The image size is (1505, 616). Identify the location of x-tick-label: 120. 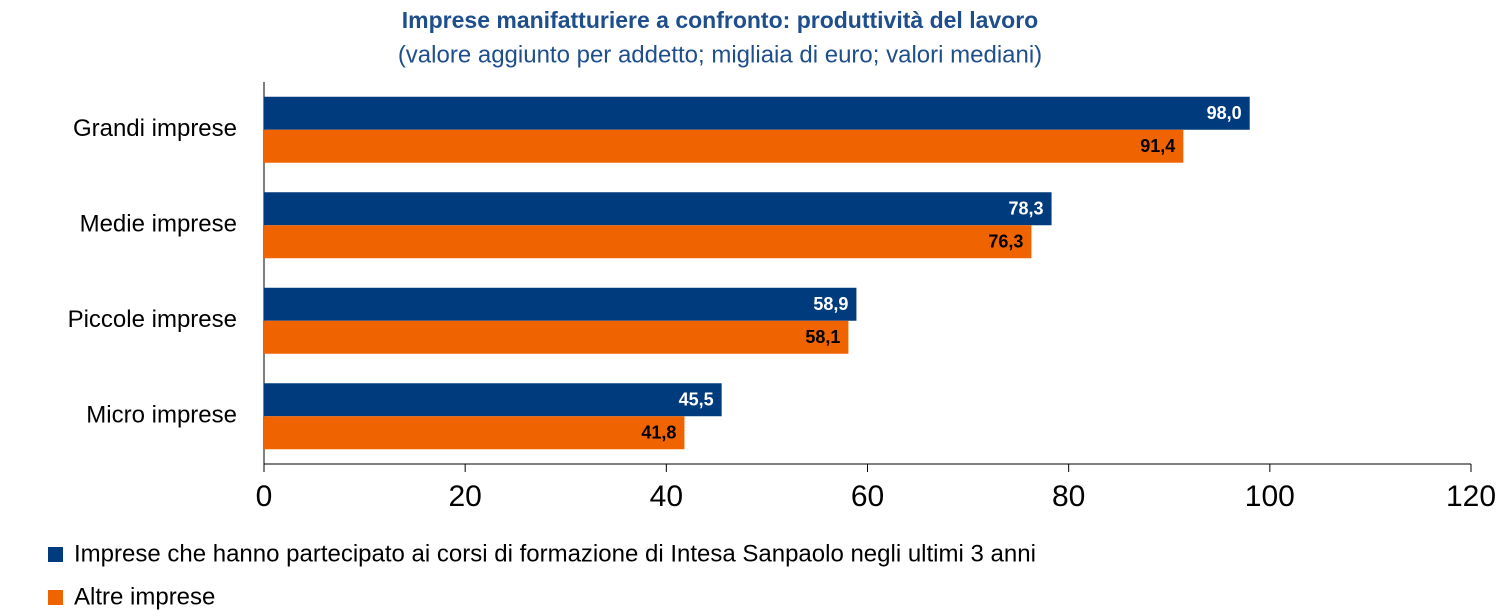
(1471, 496).